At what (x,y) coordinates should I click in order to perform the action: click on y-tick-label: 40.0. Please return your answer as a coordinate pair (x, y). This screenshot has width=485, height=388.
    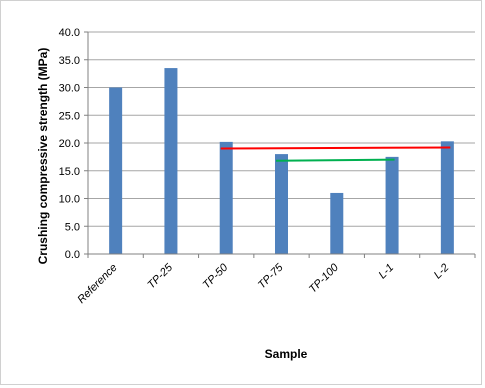
    Looking at the image, I should click on (69, 33).